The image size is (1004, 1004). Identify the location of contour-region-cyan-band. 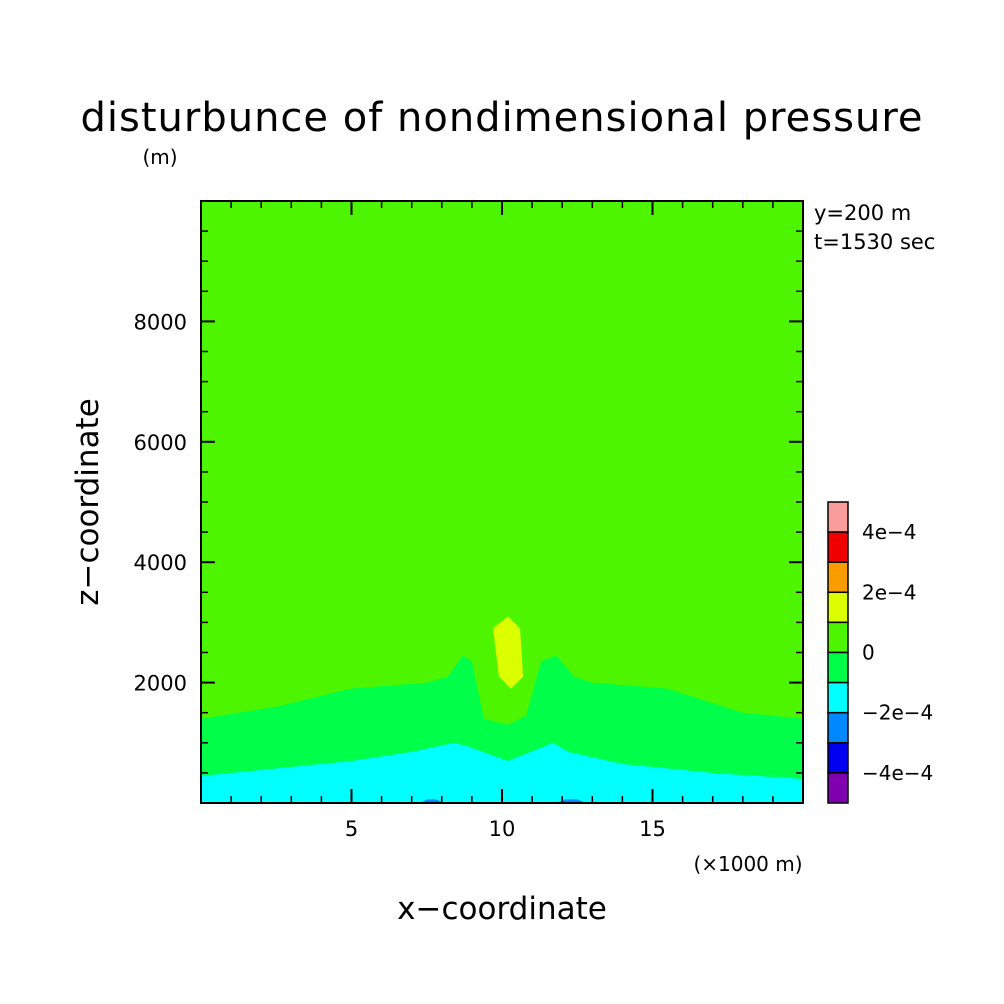
(502, 772).